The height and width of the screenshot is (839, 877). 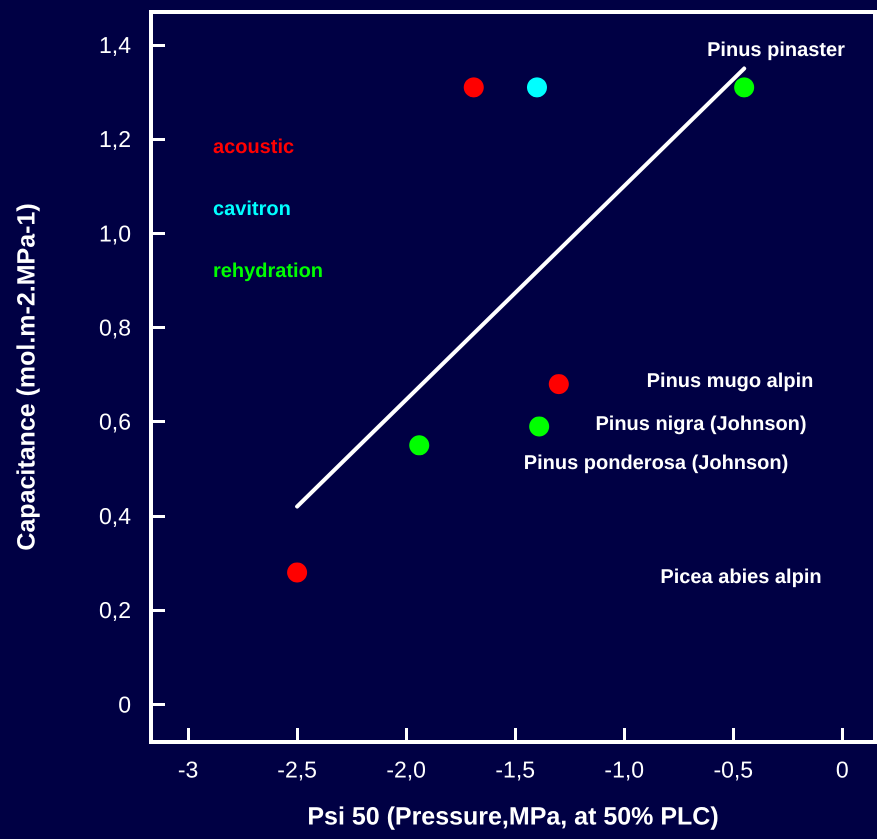 What do you see at coordinates (115, 139) in the screenshot?
I see `y-tick-label: 1,2` at bounding box center [115, 139].